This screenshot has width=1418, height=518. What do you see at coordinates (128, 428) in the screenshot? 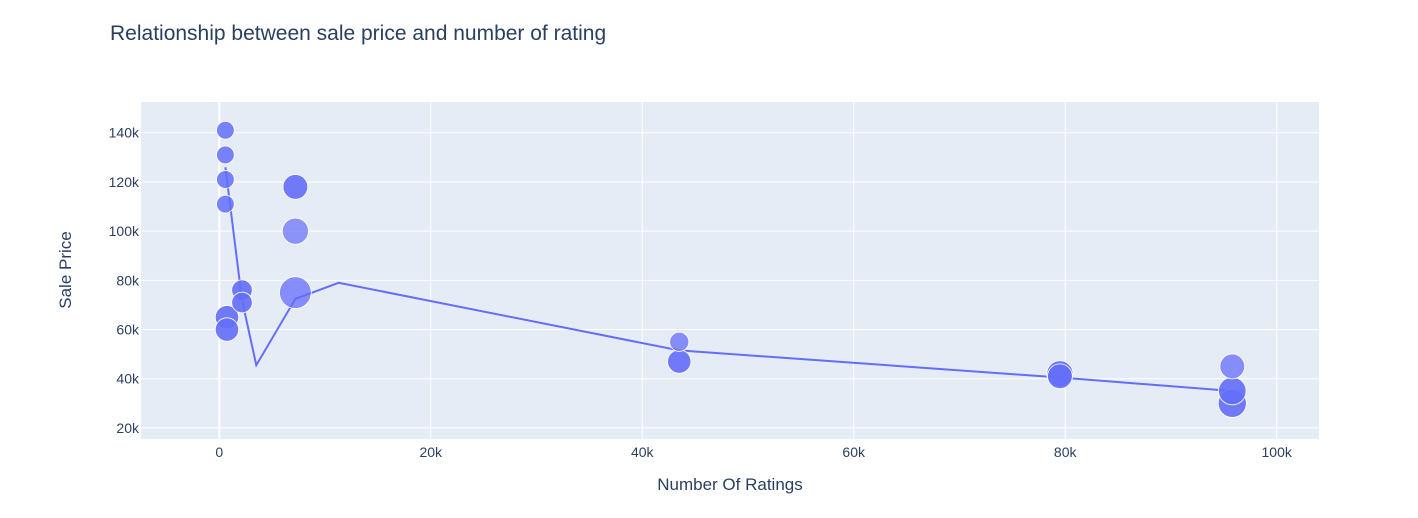
I see `y-tick-label: 20k` at bounding box center [128, 428].